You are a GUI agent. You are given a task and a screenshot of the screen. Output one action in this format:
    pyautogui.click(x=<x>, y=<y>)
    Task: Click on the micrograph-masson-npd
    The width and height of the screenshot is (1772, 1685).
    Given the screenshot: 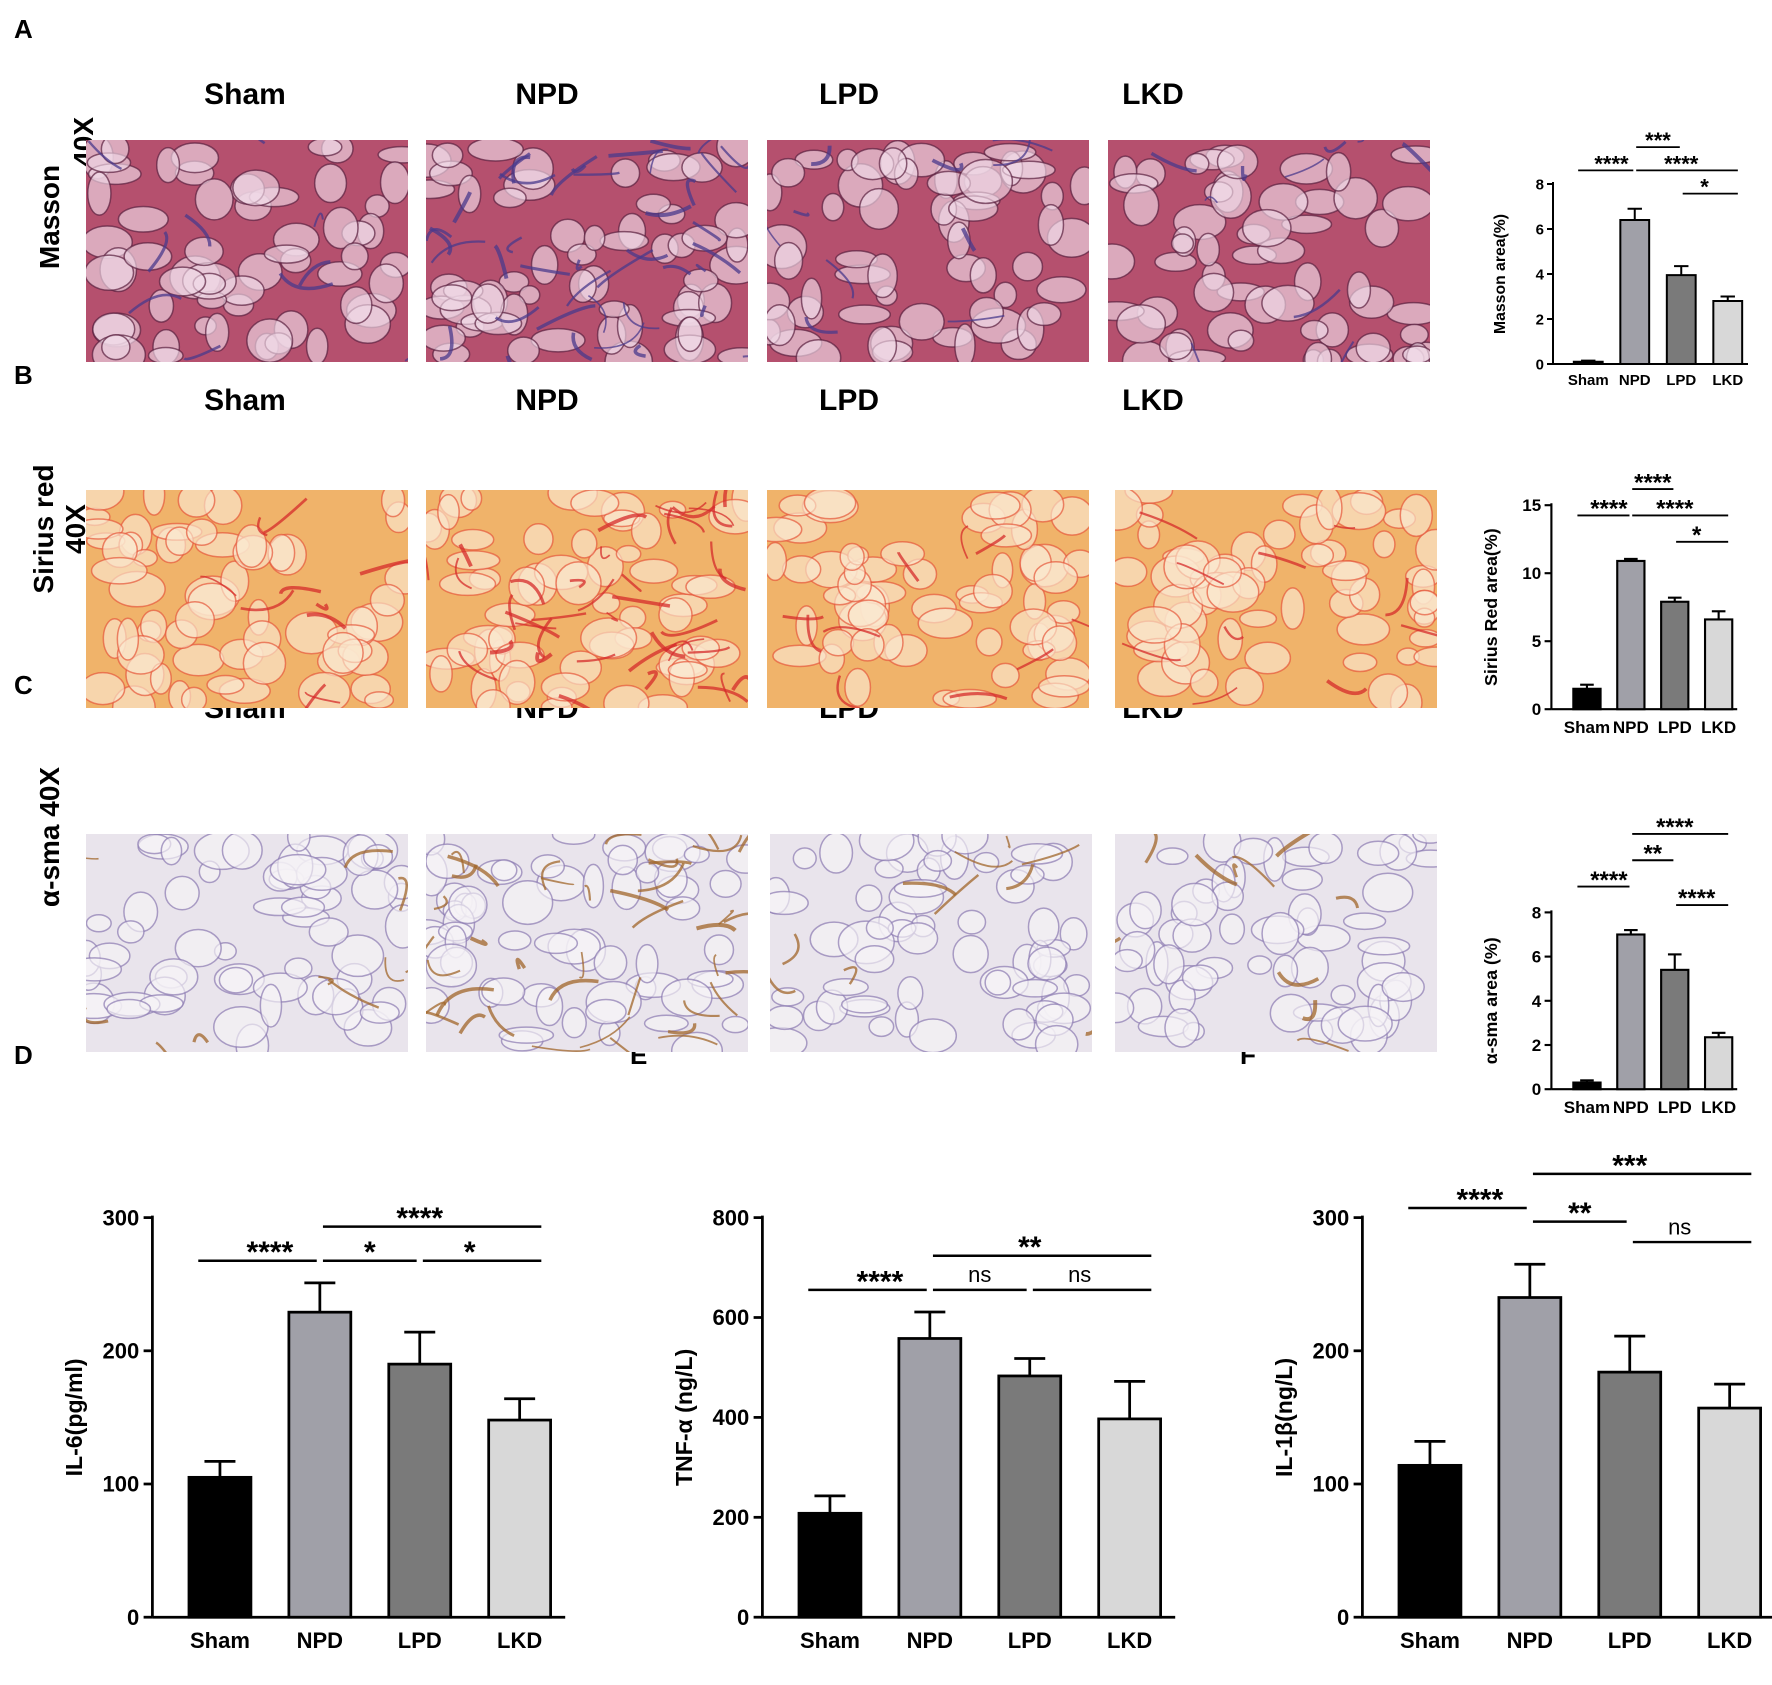 What is the action you would take?
    pyautogui.click(x=587, y=251)
    